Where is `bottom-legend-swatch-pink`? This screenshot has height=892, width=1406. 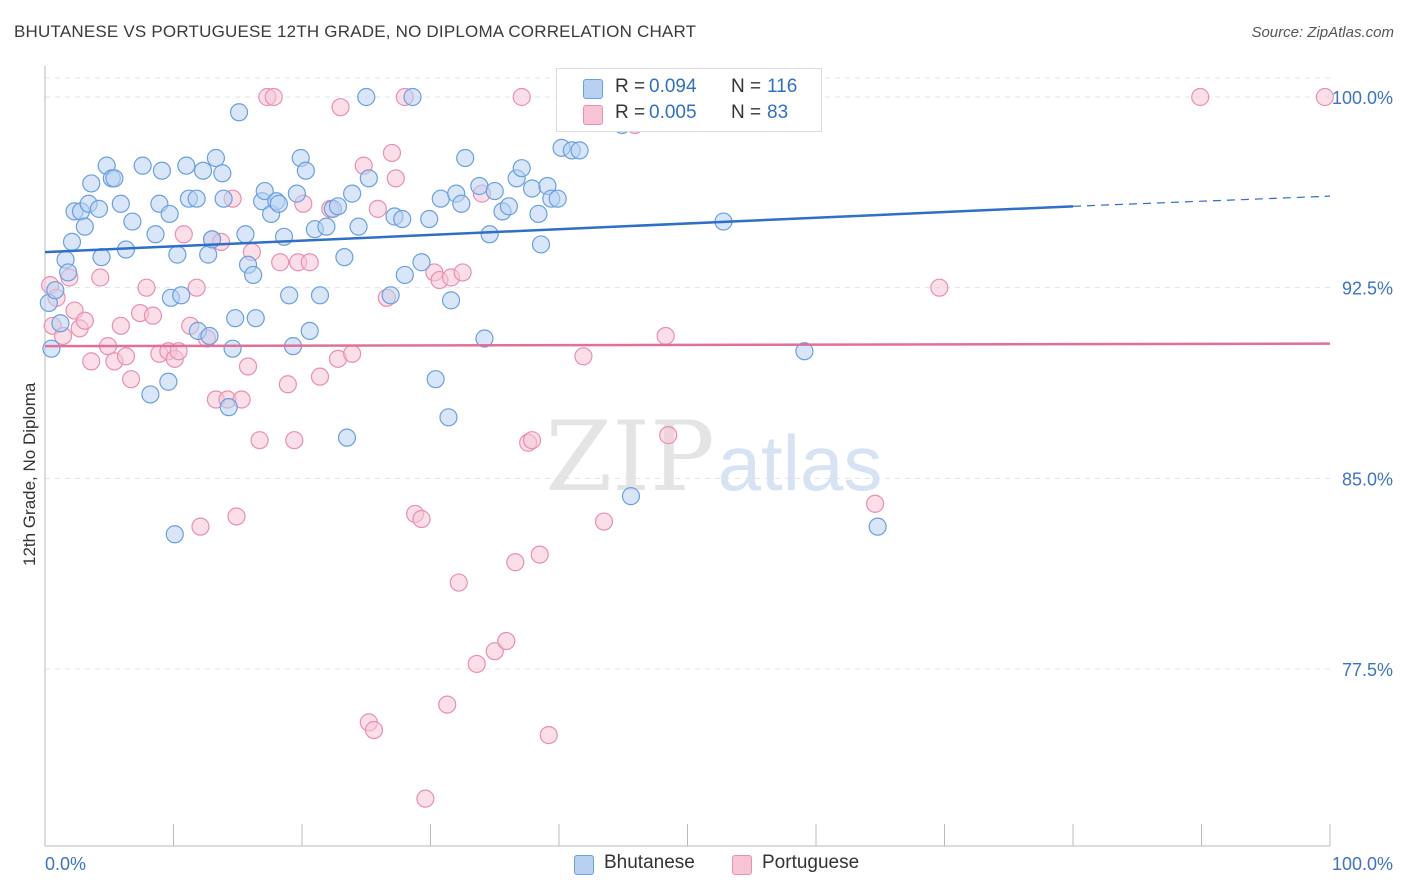
bottom-legend-swatch-pink is located at coordinates (742, 865).